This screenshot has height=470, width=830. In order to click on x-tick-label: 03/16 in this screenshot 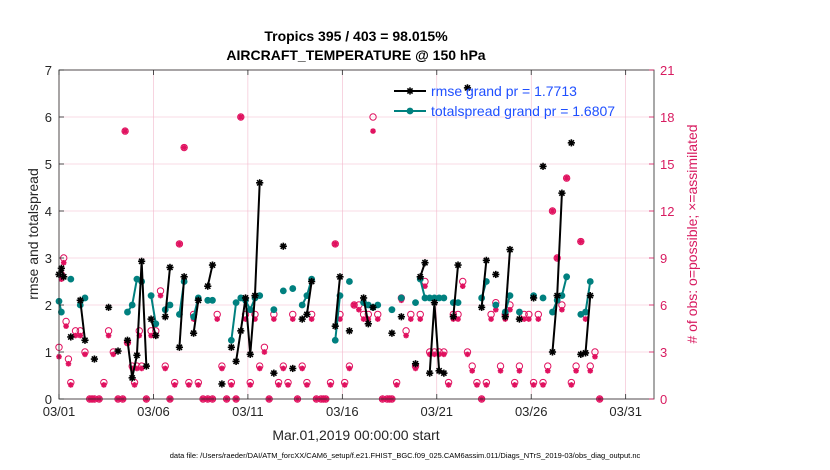, I will do `click(342, 411)`.